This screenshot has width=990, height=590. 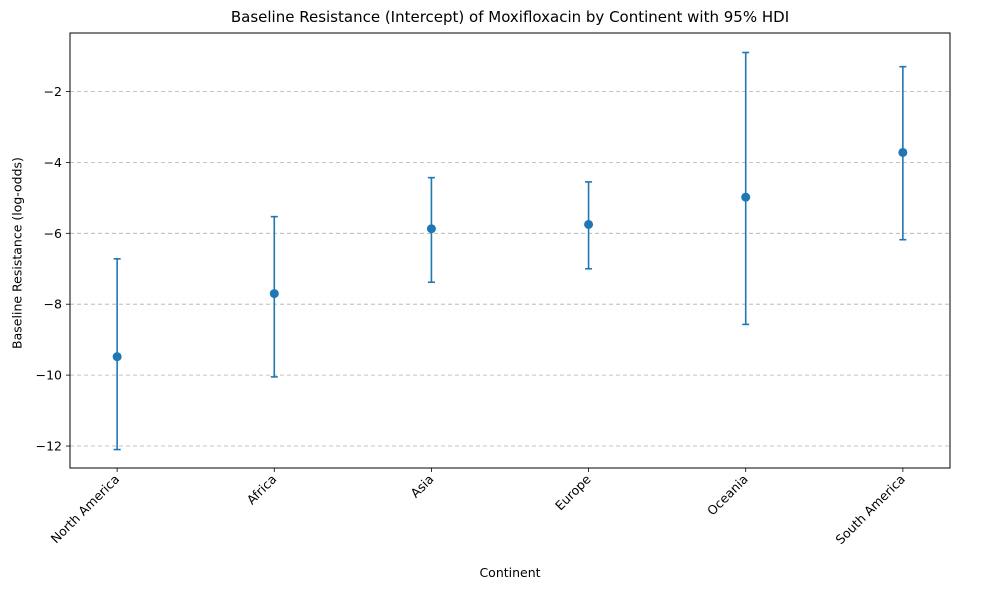 What do you see at coordinates (49, 446) in the screenshot?
I see `y-tick-label: −12` at bounding box center [49, 446].